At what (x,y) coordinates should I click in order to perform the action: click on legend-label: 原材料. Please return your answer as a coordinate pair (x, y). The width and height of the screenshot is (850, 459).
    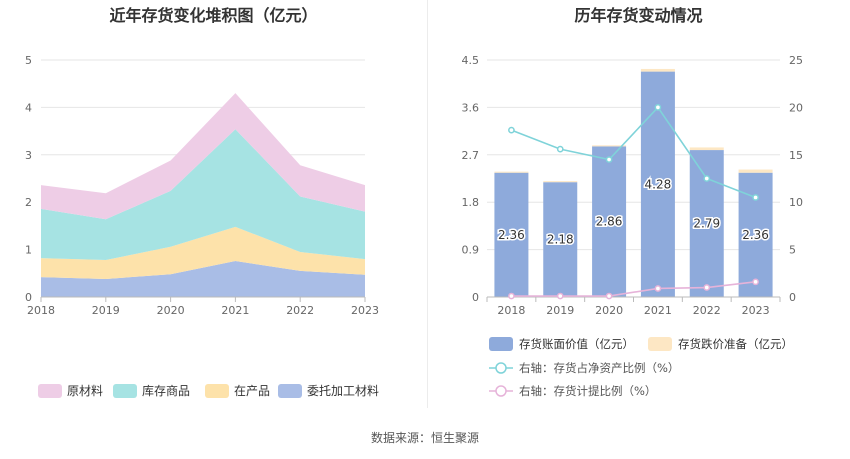
    Looking at the image, I should click on (85, 391).